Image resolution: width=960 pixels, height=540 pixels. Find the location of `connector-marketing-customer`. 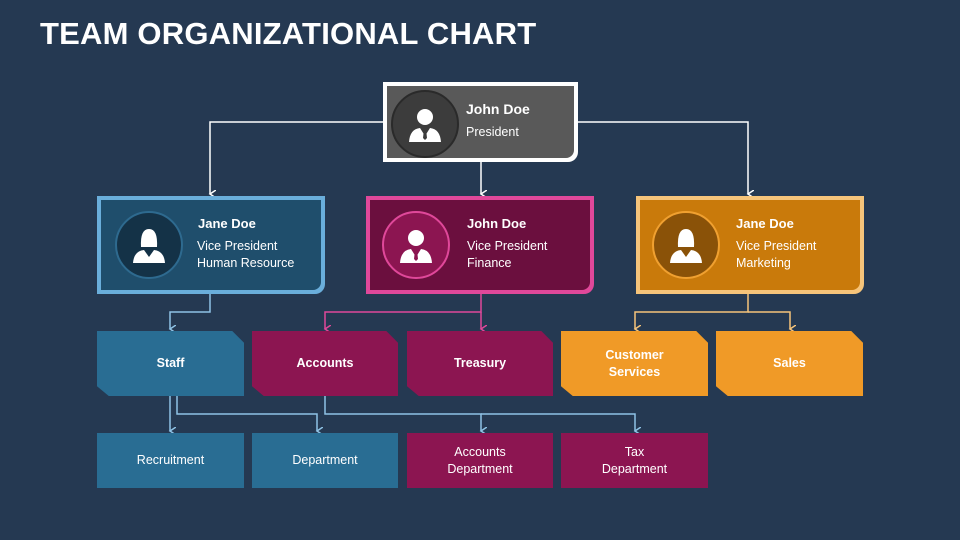

connector-marketing-customer is located at coordinates (692, 311).